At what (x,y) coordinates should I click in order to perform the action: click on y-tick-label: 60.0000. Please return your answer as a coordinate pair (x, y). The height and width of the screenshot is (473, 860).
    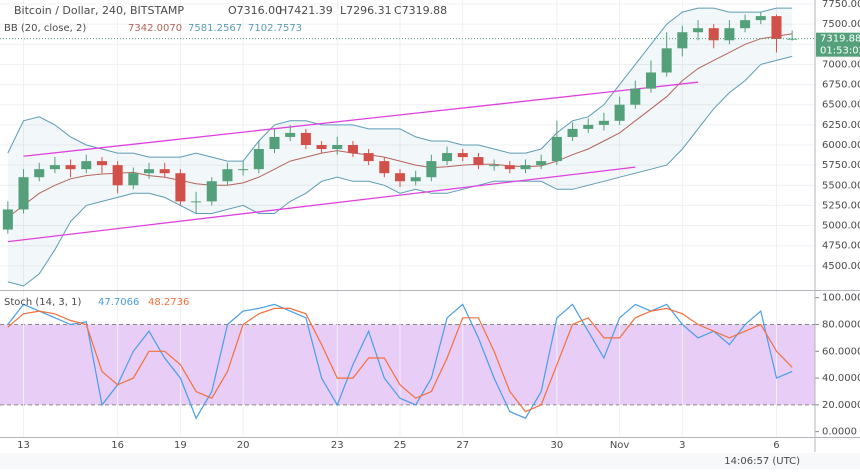
    Looking at the image, I should click on (841, 351).